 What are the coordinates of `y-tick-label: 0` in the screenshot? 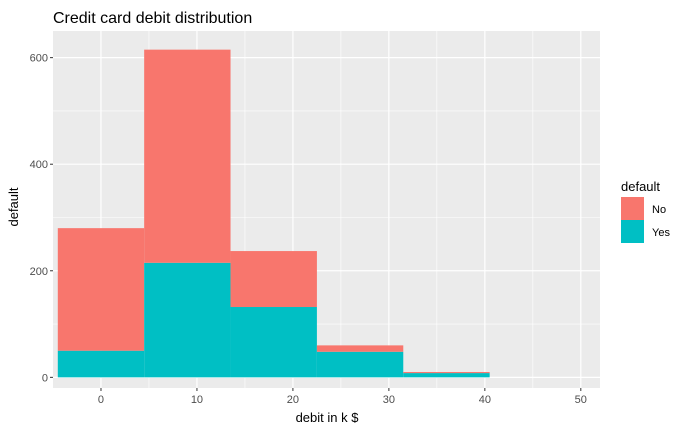 It's located at (45, 378).